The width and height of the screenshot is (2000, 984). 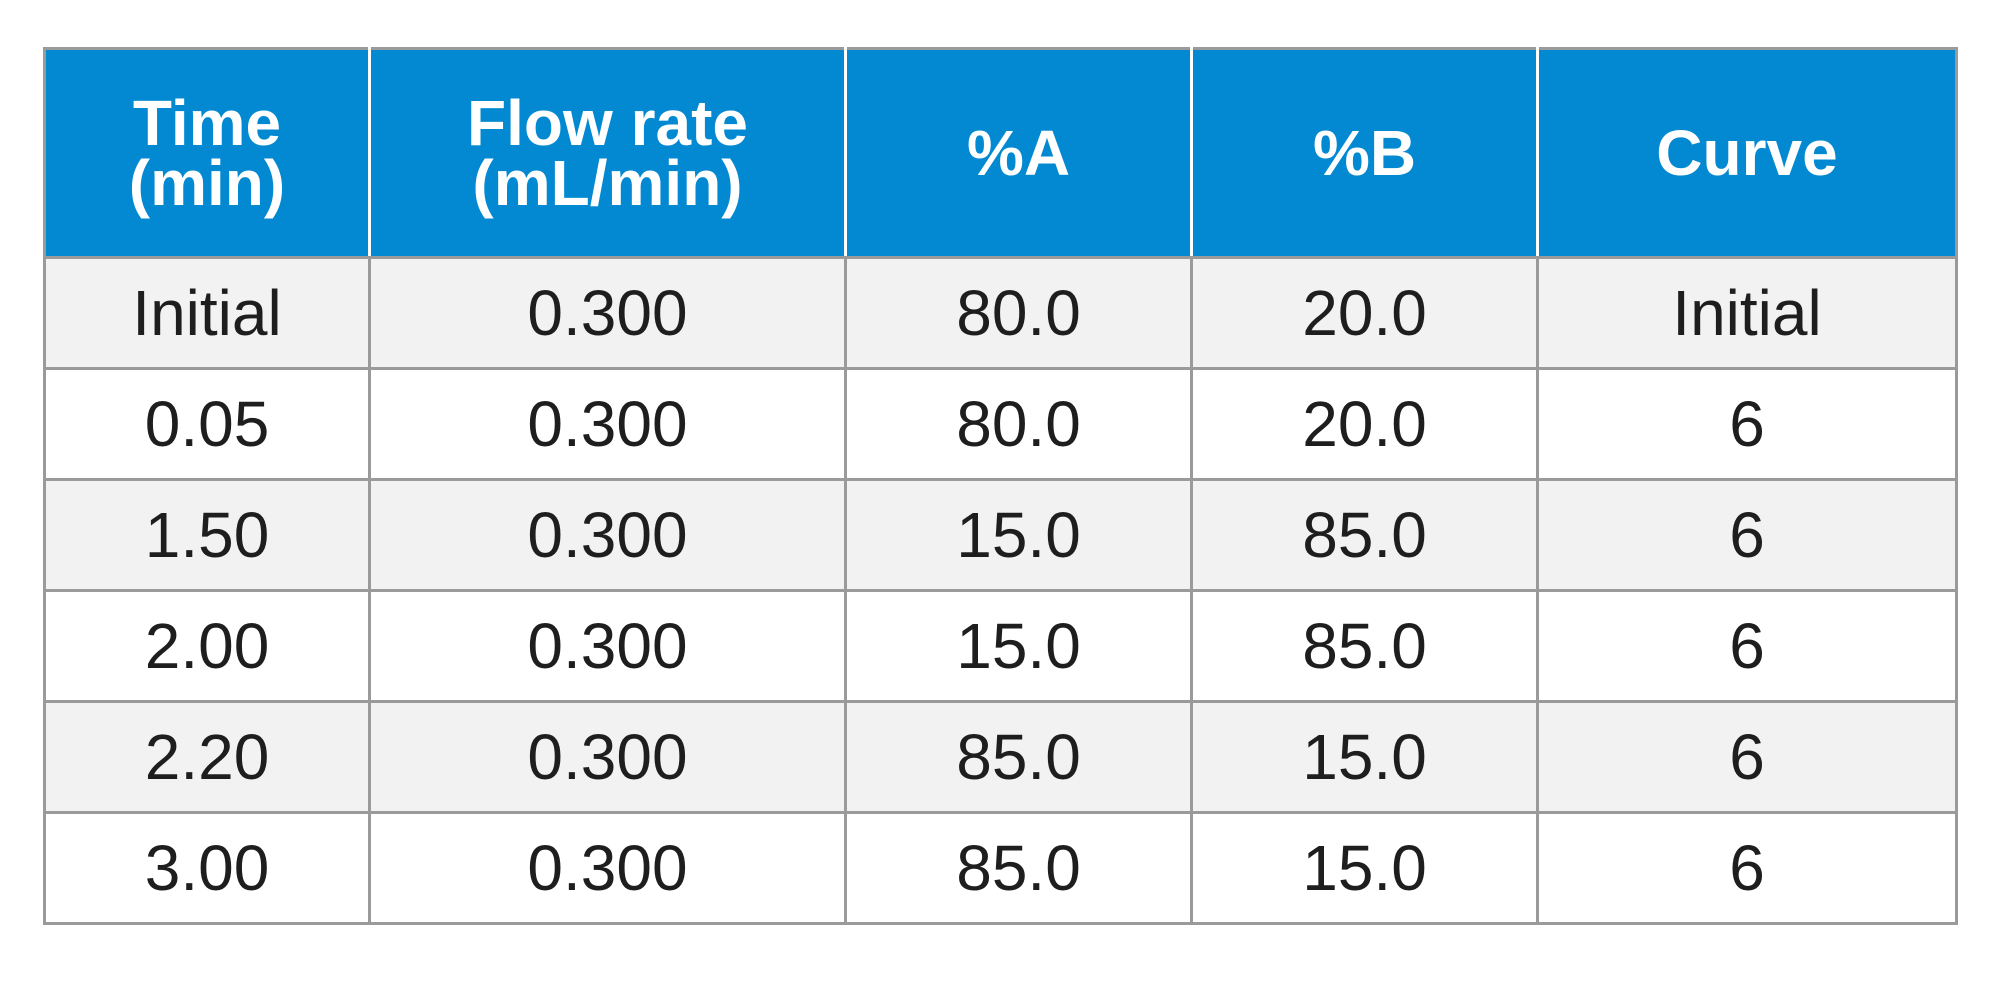 I want to click on header-curve-label: Curve, so click(x=1747, y=153).